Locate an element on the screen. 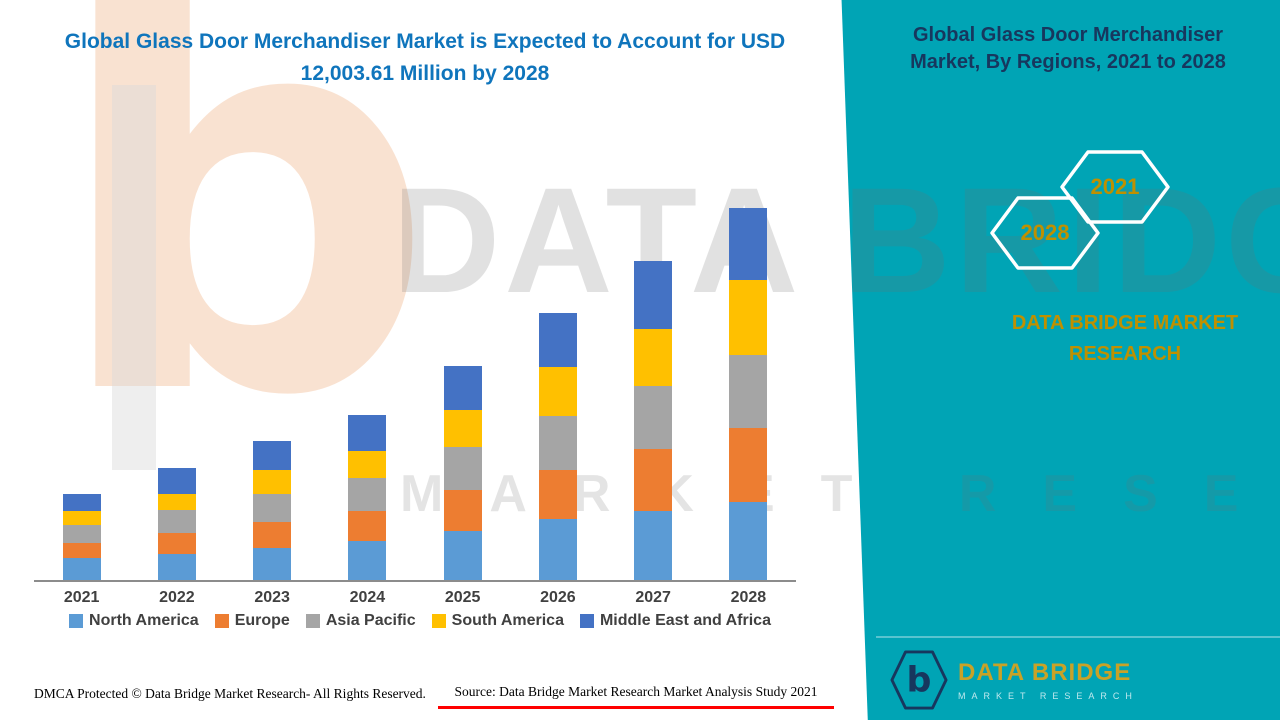 This screenshot has width=1280, height=720. x-axis-label: 2022 is located at coordinates (177, 597).